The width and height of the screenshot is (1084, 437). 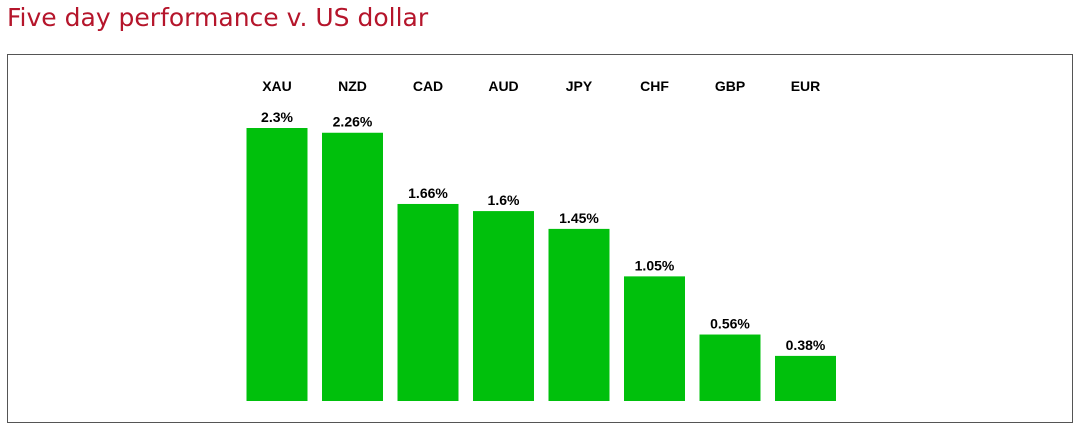 What do you see at coordinates (504, 200) in the screenshot?
I see `value-label-aud: 1.6%` at bounding box center [504, 200].